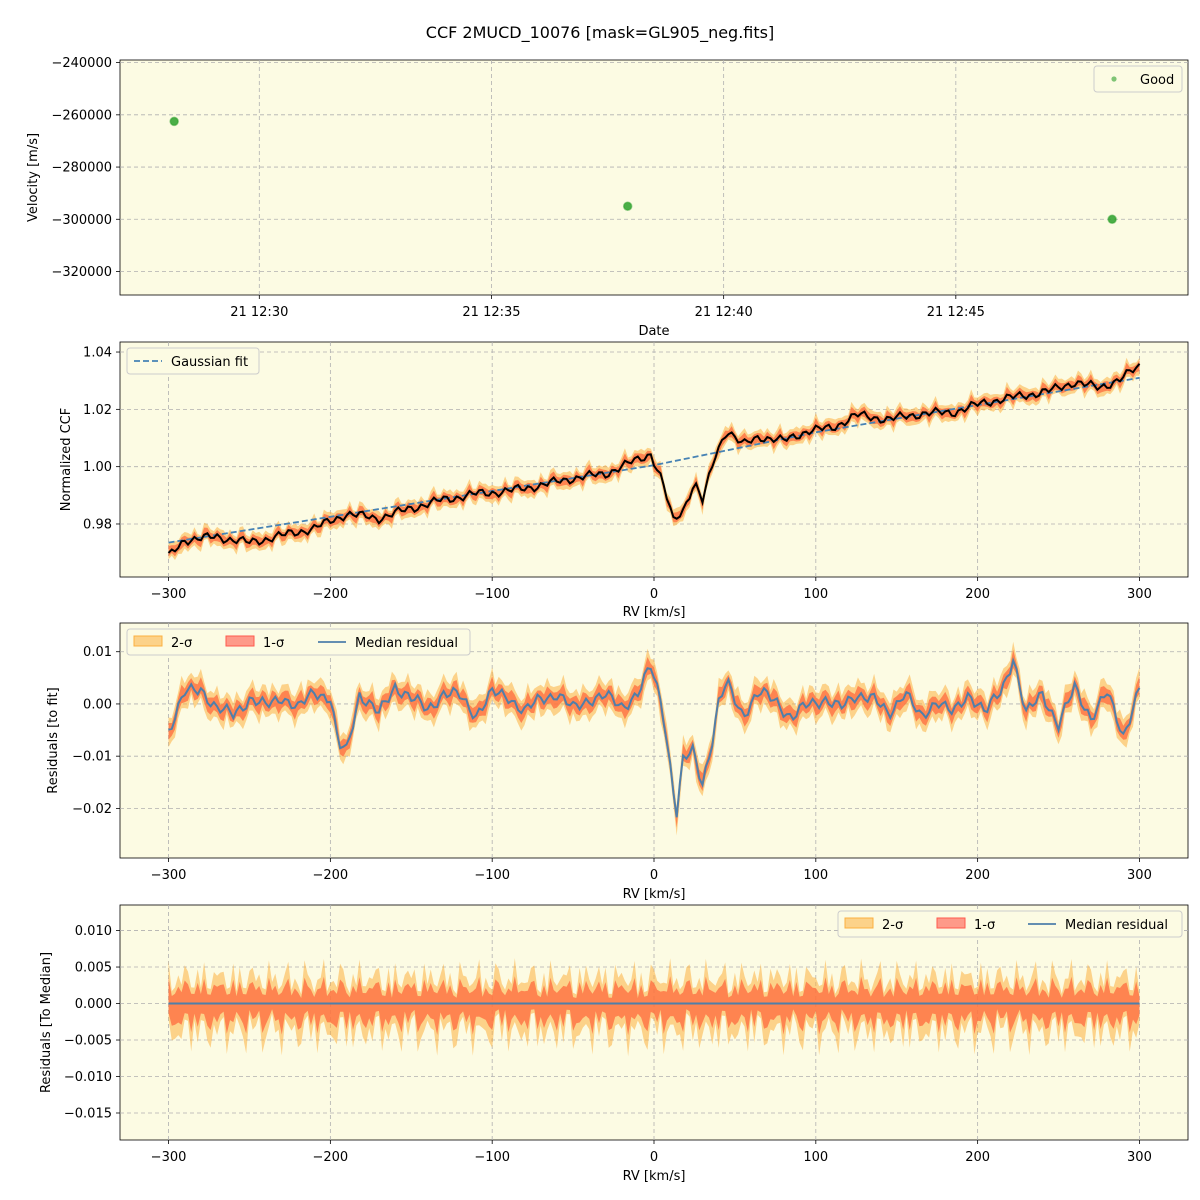  What do you see at coordinates (81, 272) in the screenshot?
I see `y-tick-label: −320000` at bounding box center [81, 272].